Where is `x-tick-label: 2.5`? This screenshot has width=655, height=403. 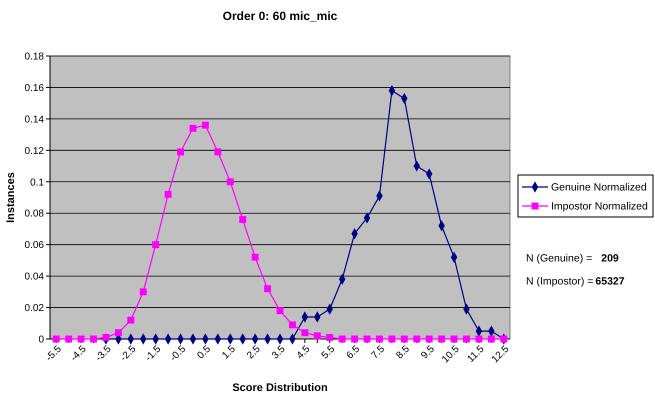 x-tick-label: 2.5 is located at coordinates (254, 353).